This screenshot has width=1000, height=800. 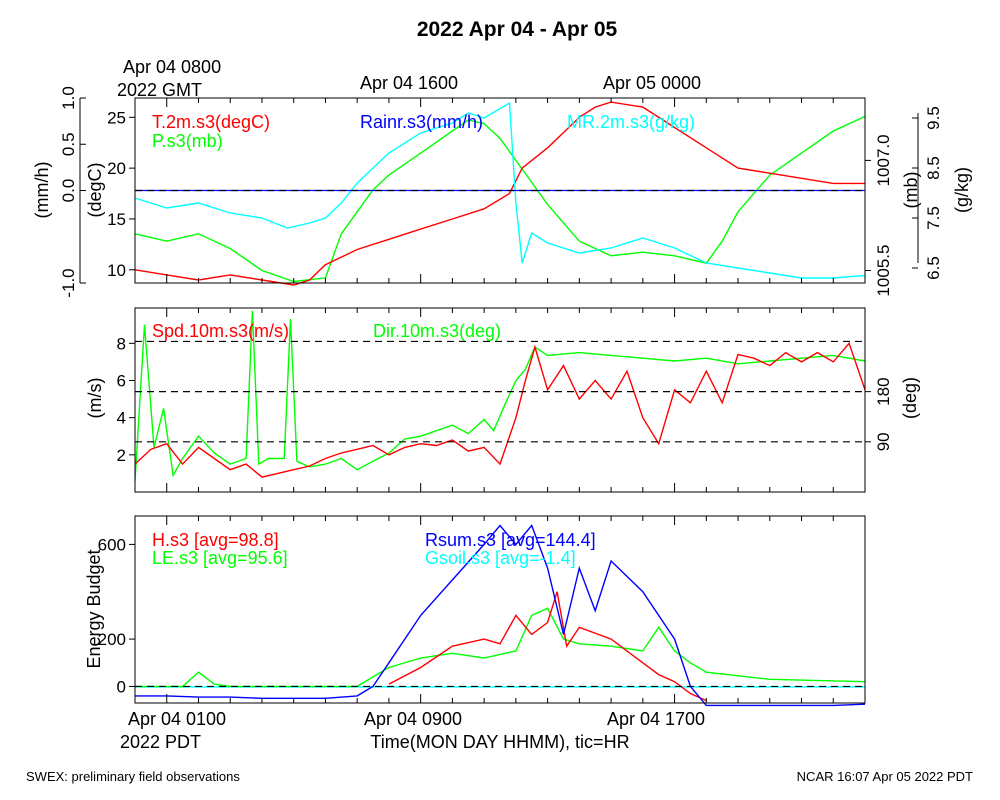 What do you see at coordinates (413, 719) in the screenshot?
I see `bottom-axis-label-2: Apr 04 0900` at bounding box center [413, 719].